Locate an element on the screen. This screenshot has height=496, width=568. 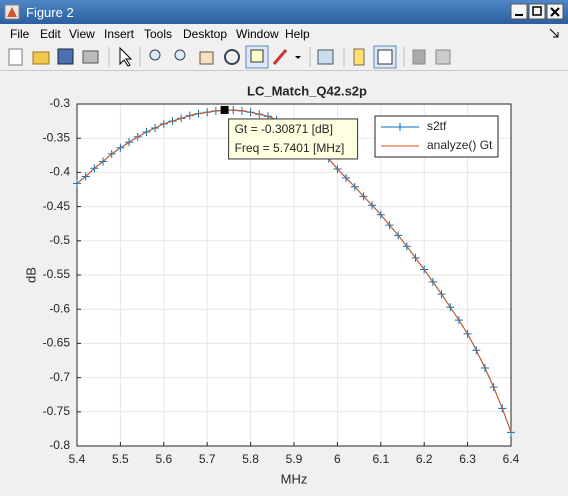
y-tick-label: -0.7 is located at coordinates (59, 377).